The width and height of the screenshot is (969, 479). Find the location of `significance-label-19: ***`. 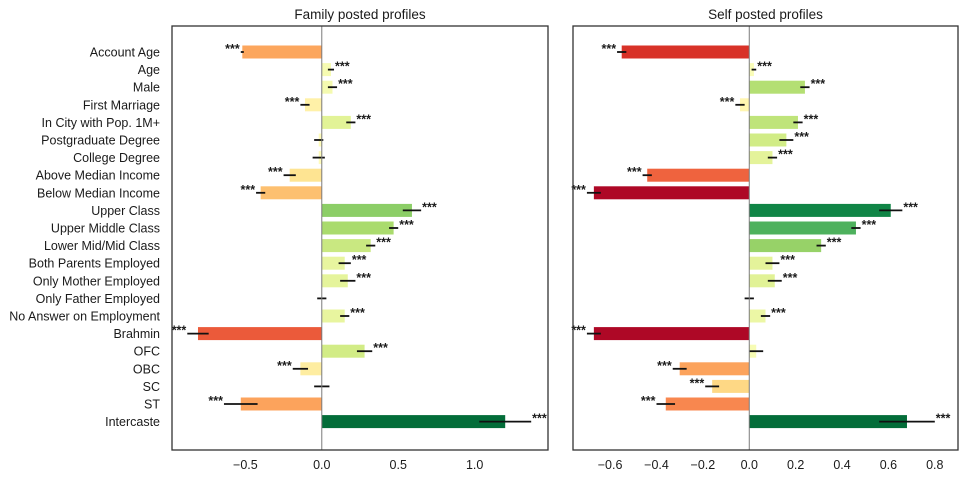

significance-label-19: *** is located at coordinates (697, 383).